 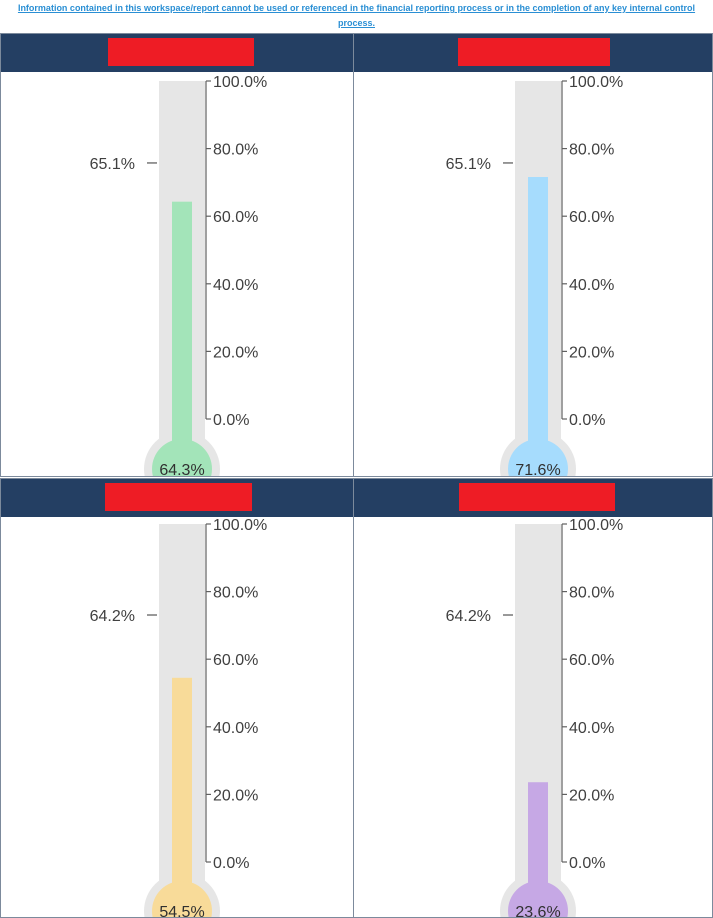 I want to click on disclaimer-line-2: process., so click(x=356, y=23).